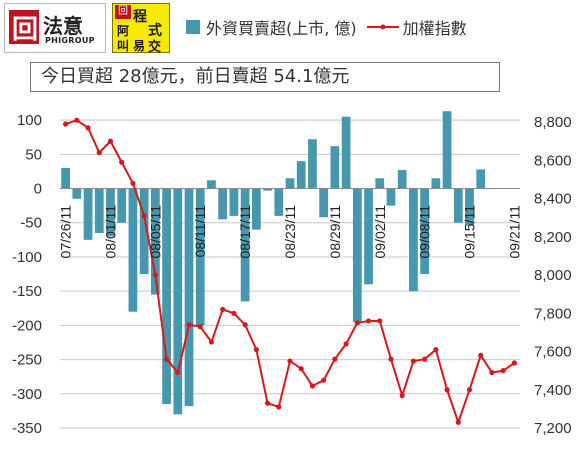 Image resolution: width=583 pixels, height=450 pixels. I want to click on x-tick-label: 09/21/11, so click(514, 232).